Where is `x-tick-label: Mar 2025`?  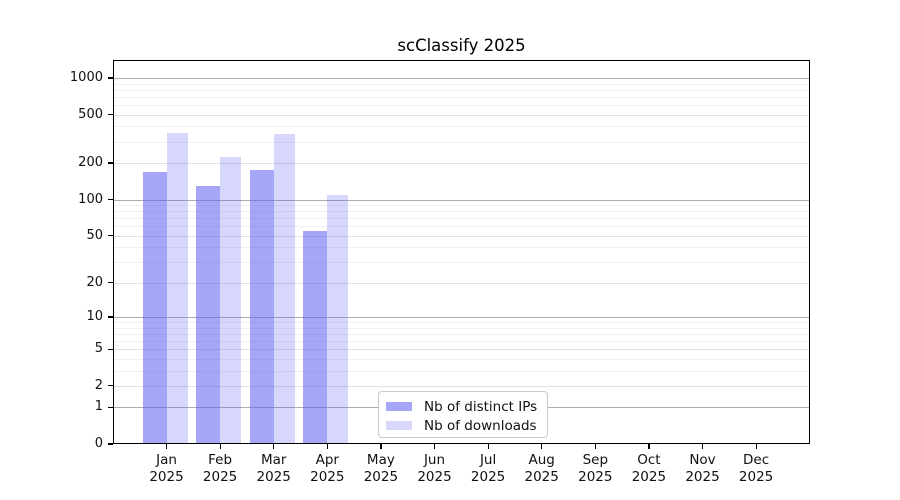 x-tick-label: Mar 2025 is located at coordinates (274, 468).